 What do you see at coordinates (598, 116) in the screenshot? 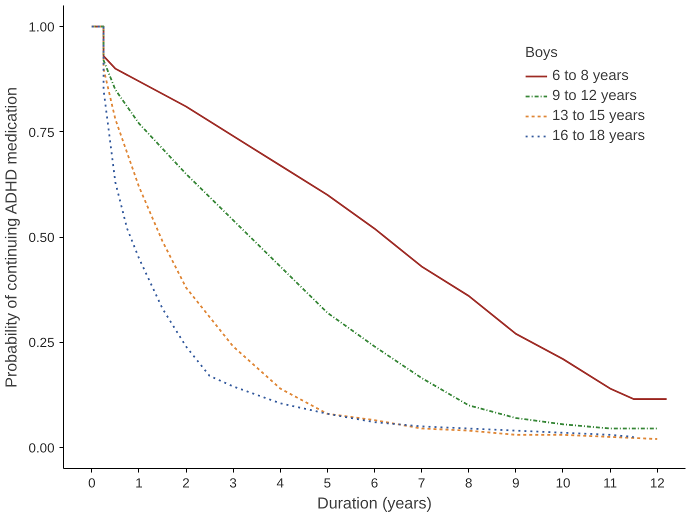
I see `legend-label: 13 to 15 years` at bounding box center [598, 116].